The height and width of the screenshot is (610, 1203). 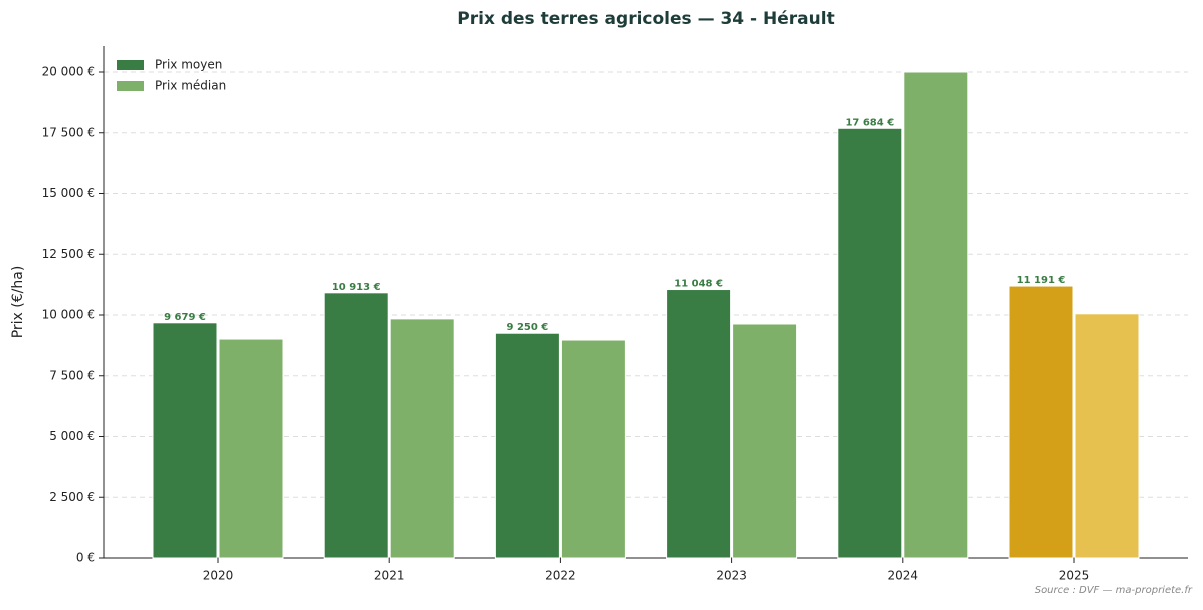 I want to click on value-label: 17 684 €, so click(x=869, y=122).